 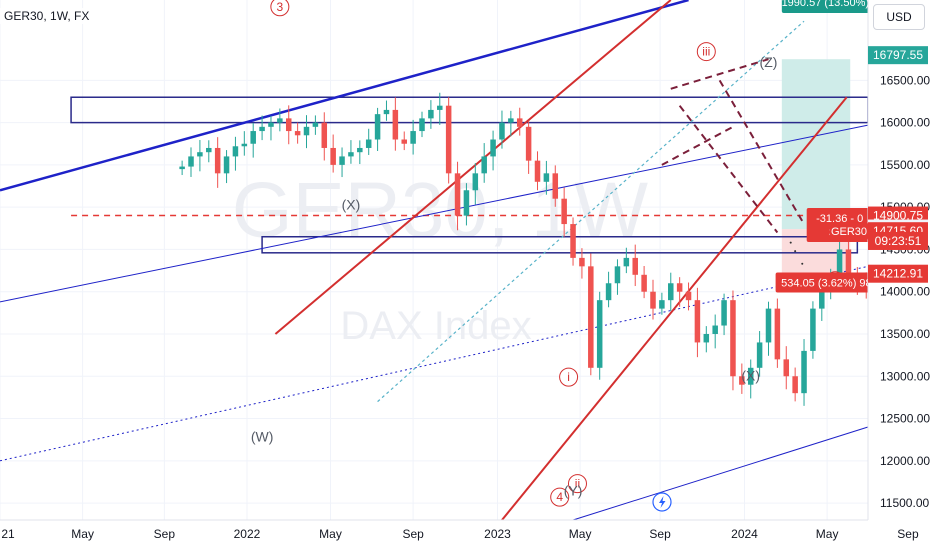 What do you see at coordinates (899, 17) in the screenshot?
I see `currency-button: USD` at bounding box center [899, 17].